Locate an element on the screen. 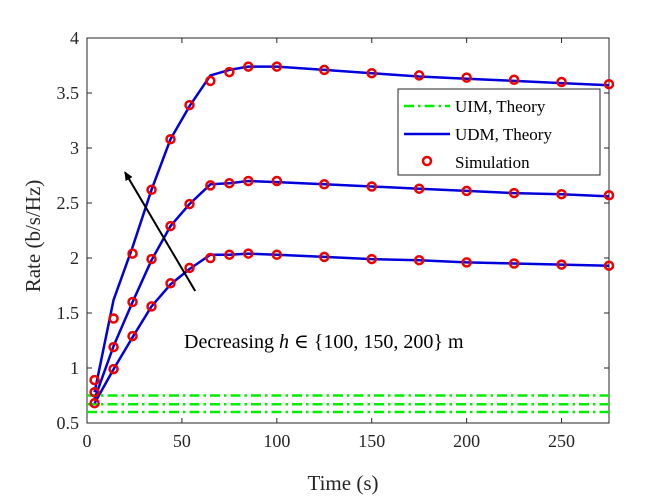 This screenshot has width=664, height=498. annotation-set: ∈ {100, 150, 200} is located at coordinates (368, 342).